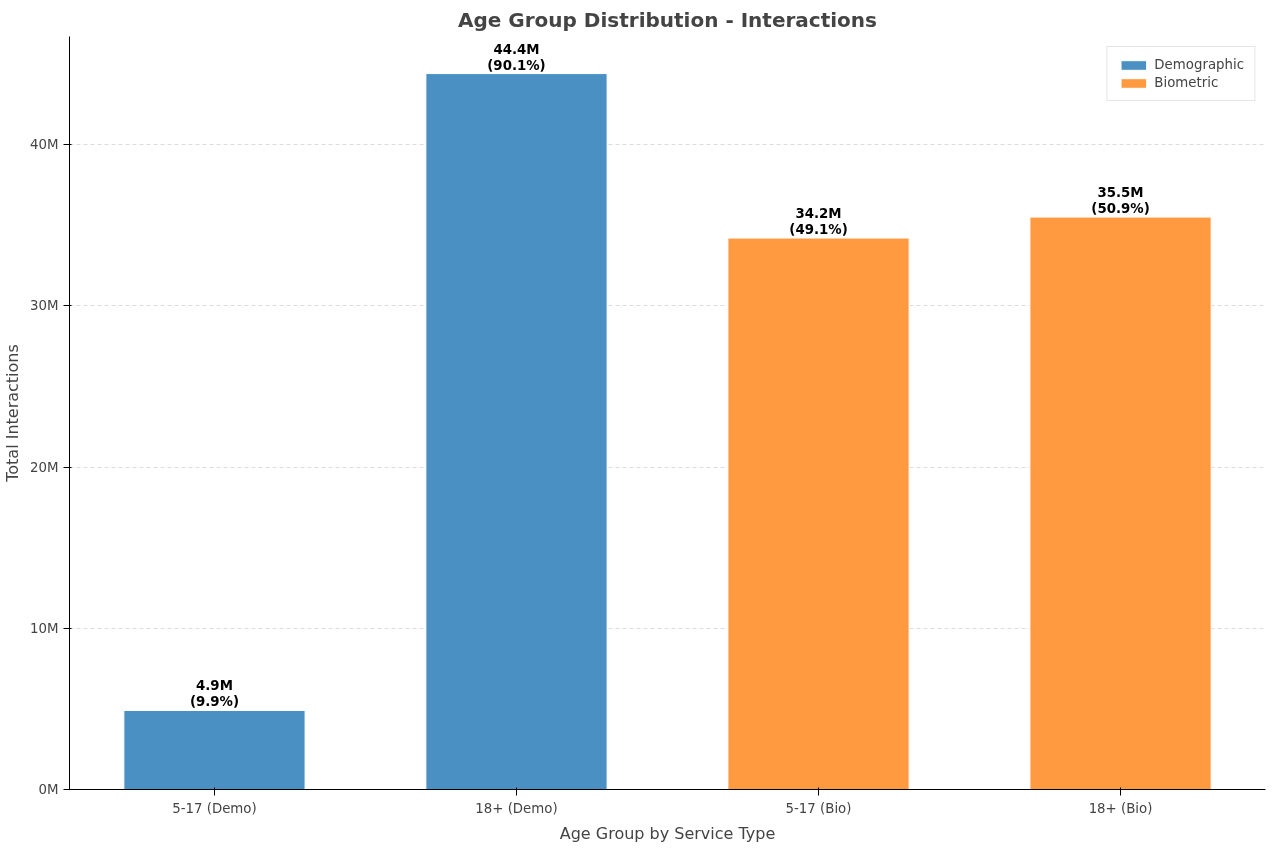  What do you see at coordinates (1199, 64) in the screenshot?
I see `legend-label: Demographic` at bounding box center [1199, 64].